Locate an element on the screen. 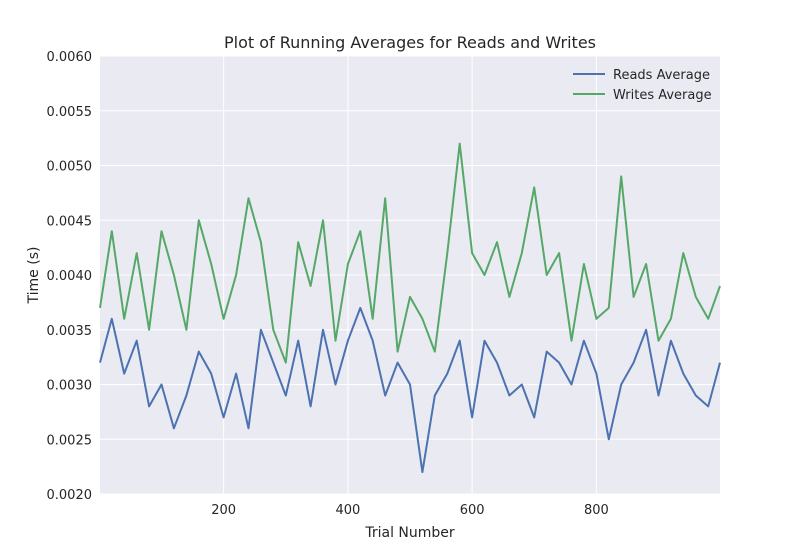 This screenshot has width=800, height=550. x-axis-label: Trial Number is located at coordinates (409, 533).